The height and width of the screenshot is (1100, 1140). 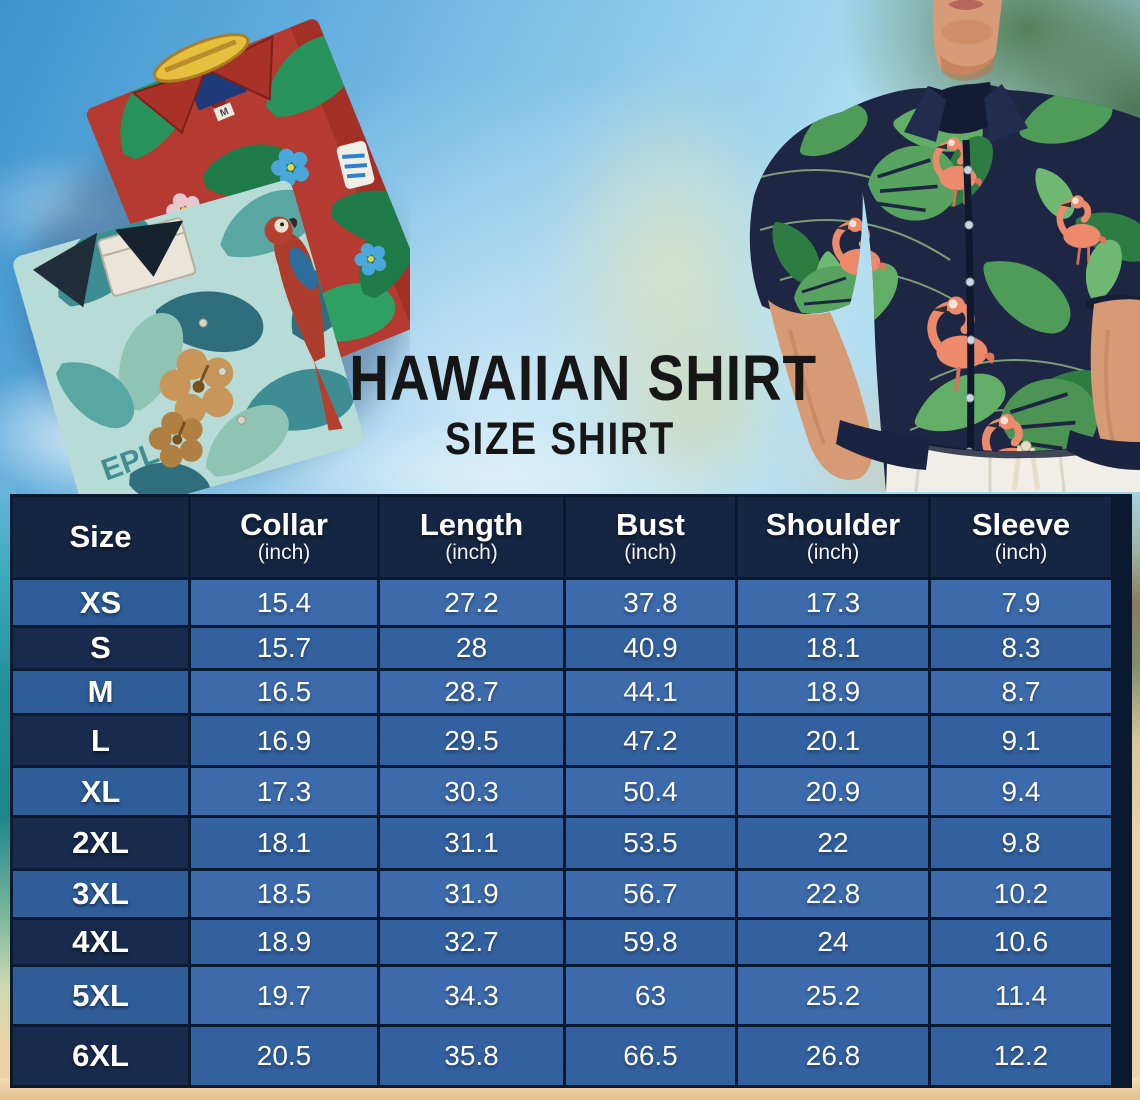 What do you see at coordinates (471, 602) in the screenshot?
I see `value-cell: 27.2` at bounding box center [471, 602].